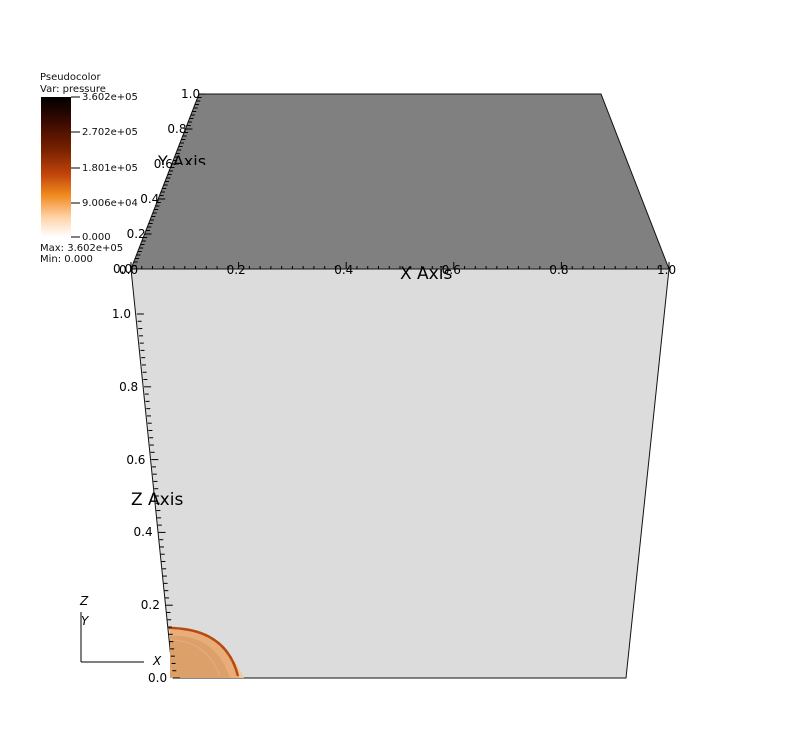 The height and width of the screenshot is (742, 798). What do you see at coordinates (136, 234) in the screenshot?
I see `y-tick-label: 0.2` at bounding box center [136, 234].